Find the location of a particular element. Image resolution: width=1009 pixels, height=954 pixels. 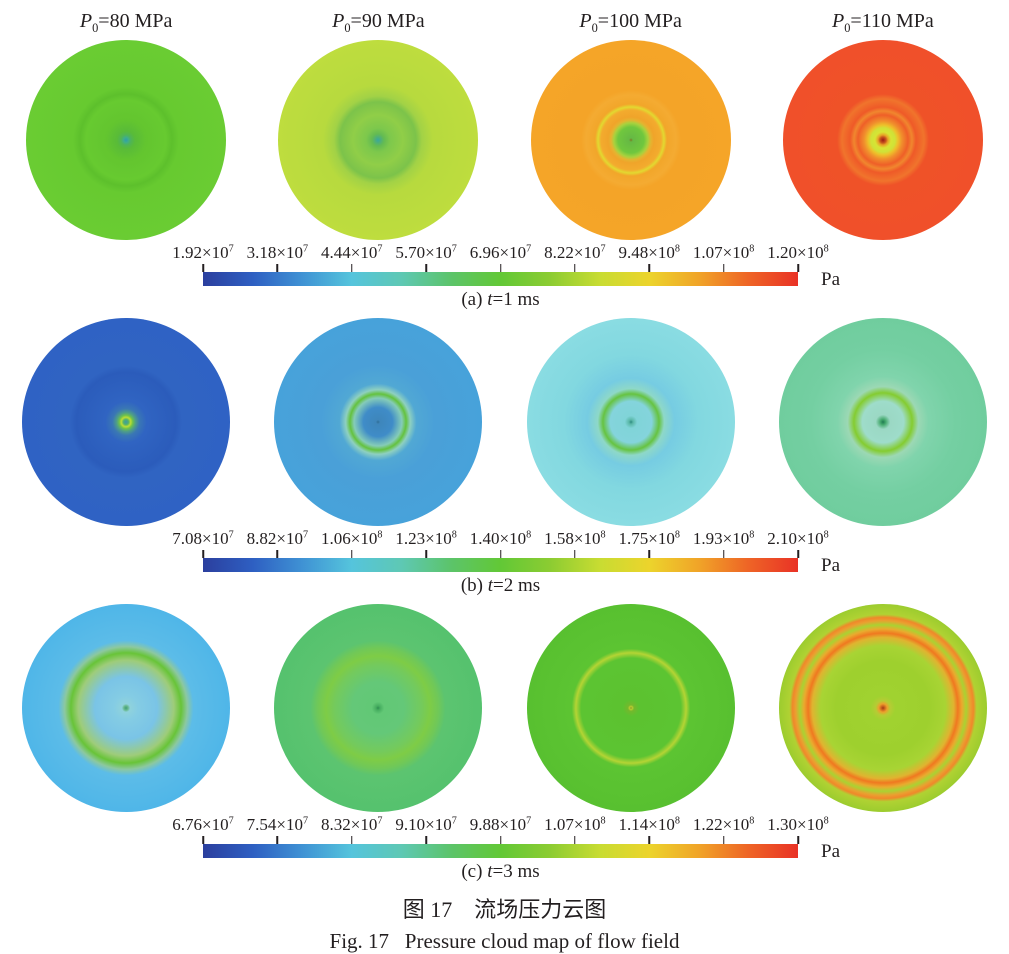

column-title: P0=100 MPa is located at coordinates (631, 23).